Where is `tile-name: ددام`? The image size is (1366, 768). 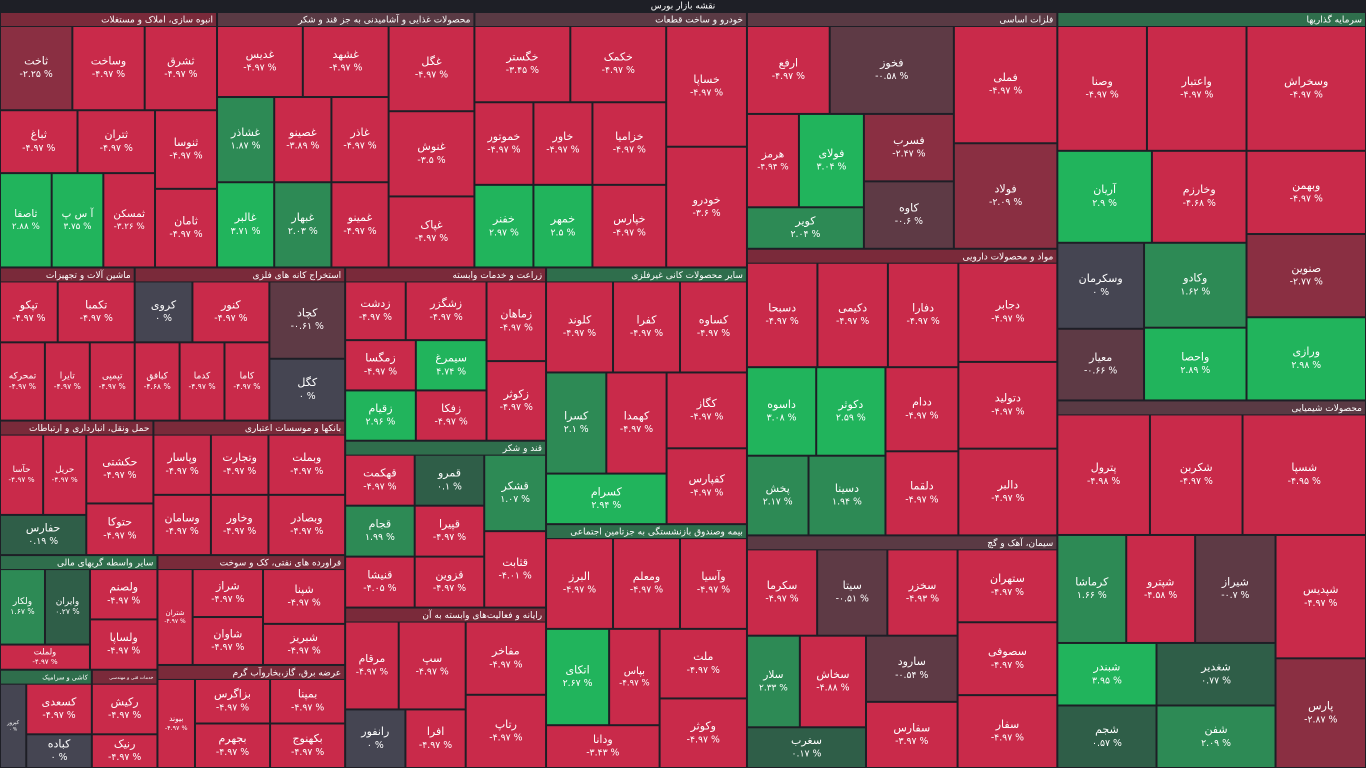
tile-name: ددام is located at coordinates (922, 402).